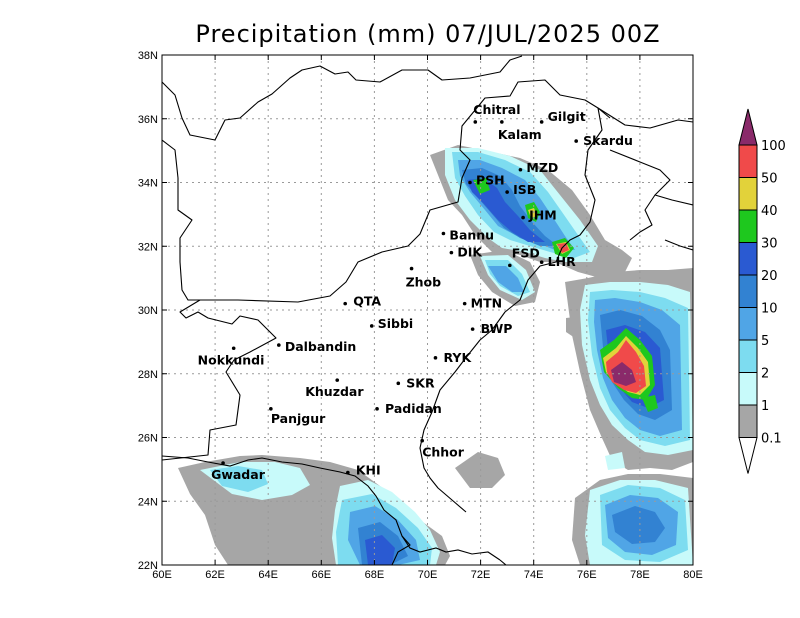  Describe the element at coordinates (497, 328) in the screenshot. I see `city-label: BWP` at that location.